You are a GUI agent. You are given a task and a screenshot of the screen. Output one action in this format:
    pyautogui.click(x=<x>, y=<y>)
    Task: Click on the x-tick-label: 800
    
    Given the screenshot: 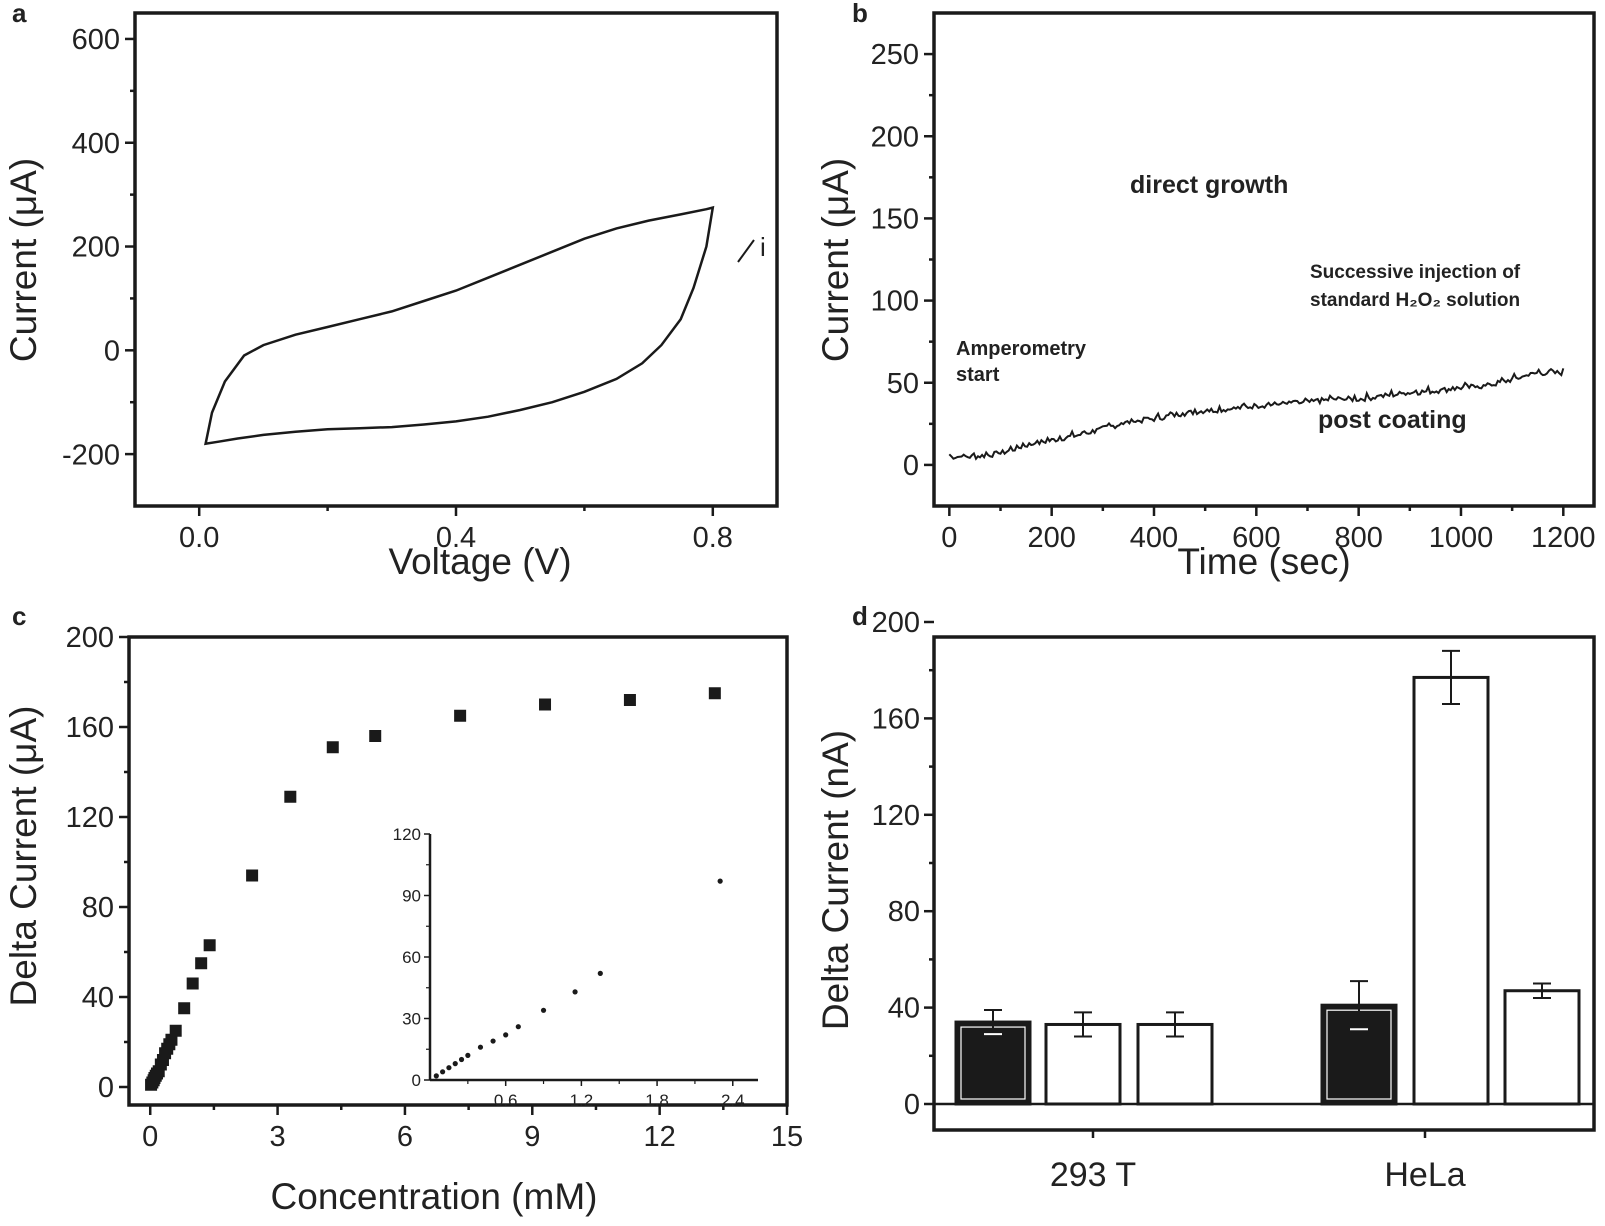 What is the action you would take?
    pyautogui.click(x=1358, y=538)
    